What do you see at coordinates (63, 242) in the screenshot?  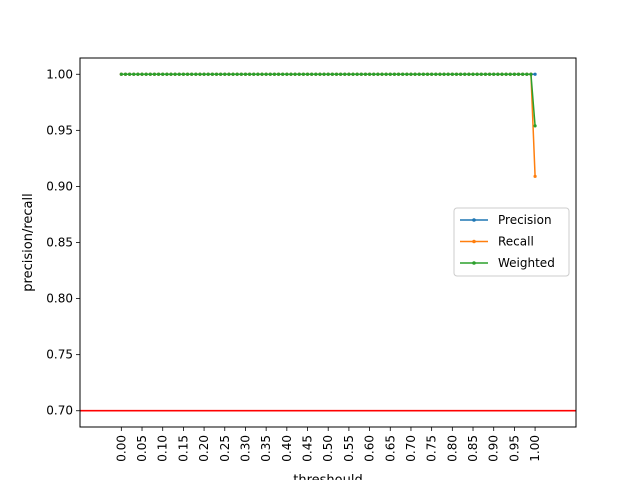 I see `y-axis-ticks: 0.70 0.75 0.80 0.85 0.90 0.95 1.00` at bounding box center [63, 242].